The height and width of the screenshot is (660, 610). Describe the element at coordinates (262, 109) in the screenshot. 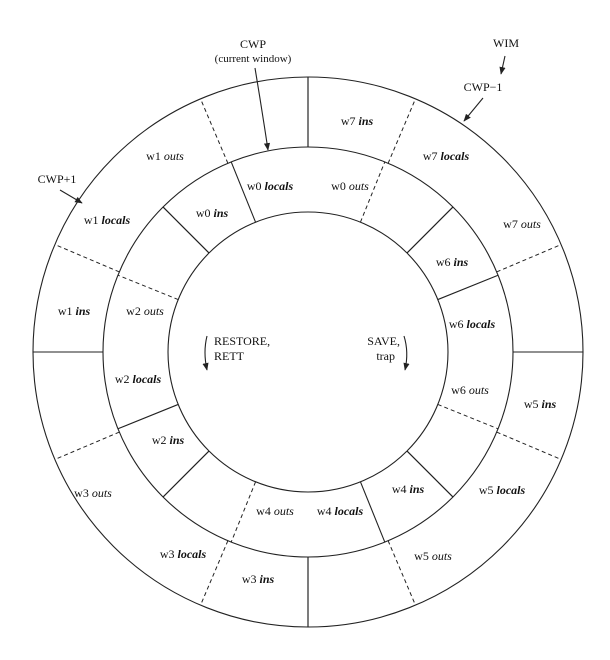

I see `cwp-pointer-arrow` at that location.